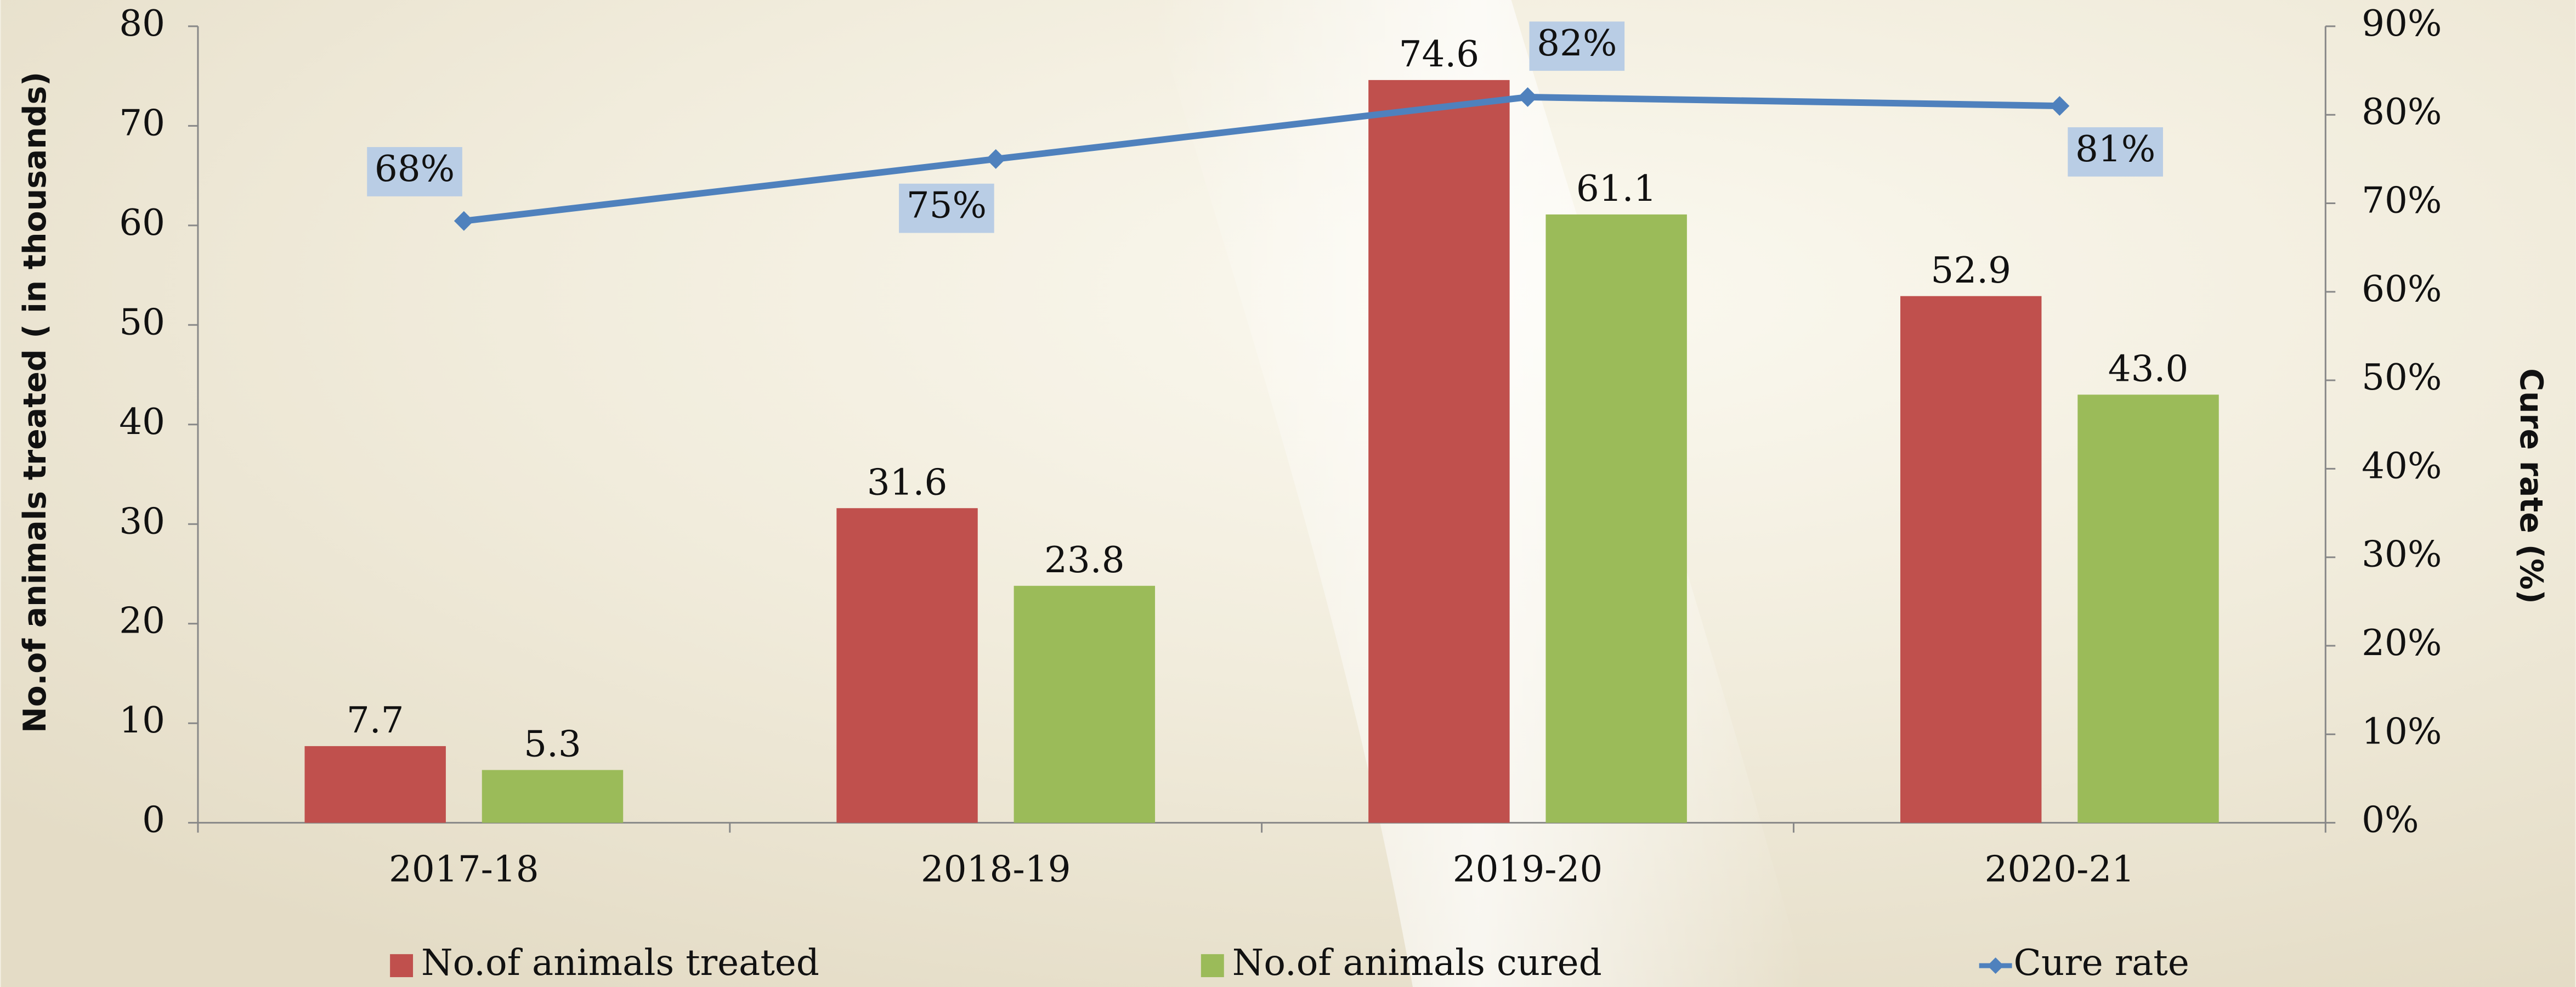 This screenshot has width=2576, height=987. Describe the element at coordinates (552, 744) in the screenshot. I see `bar-value-label: 5.3` at that location.